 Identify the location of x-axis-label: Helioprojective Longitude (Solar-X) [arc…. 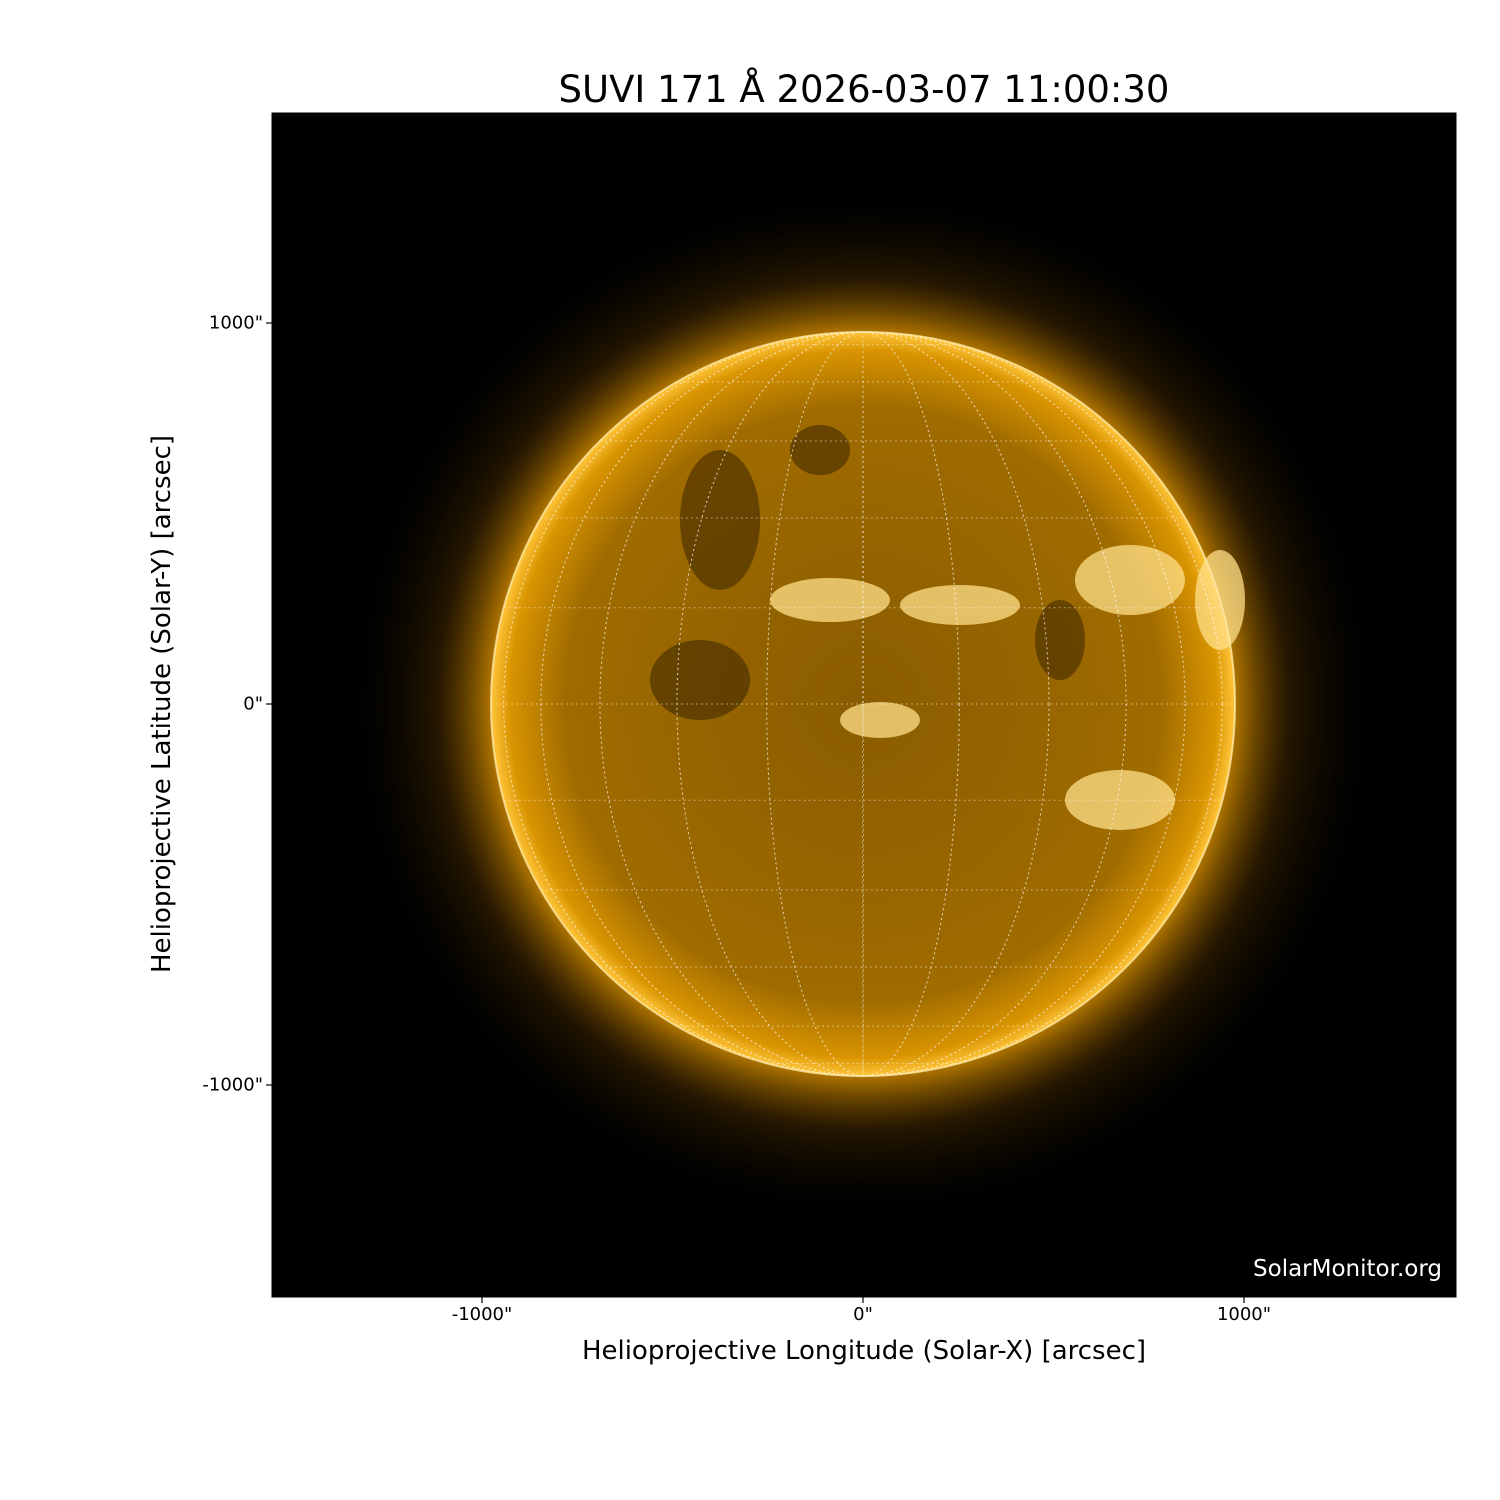
(864, 1351).